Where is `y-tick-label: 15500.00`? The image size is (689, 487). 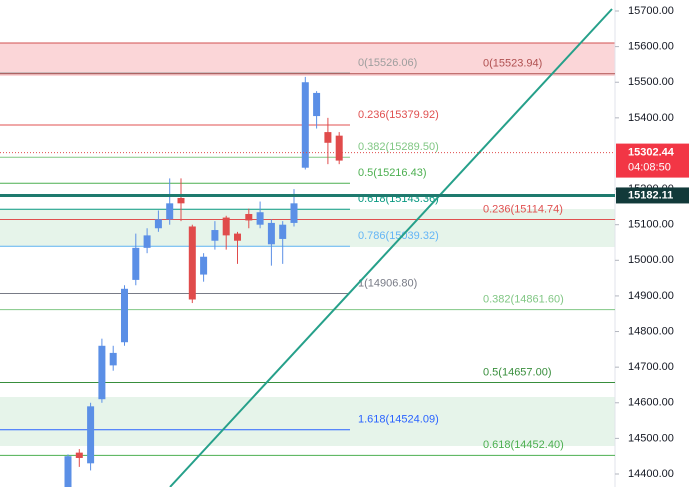 y-tick-label: 15500.00 is located at coordinates (651, 82).